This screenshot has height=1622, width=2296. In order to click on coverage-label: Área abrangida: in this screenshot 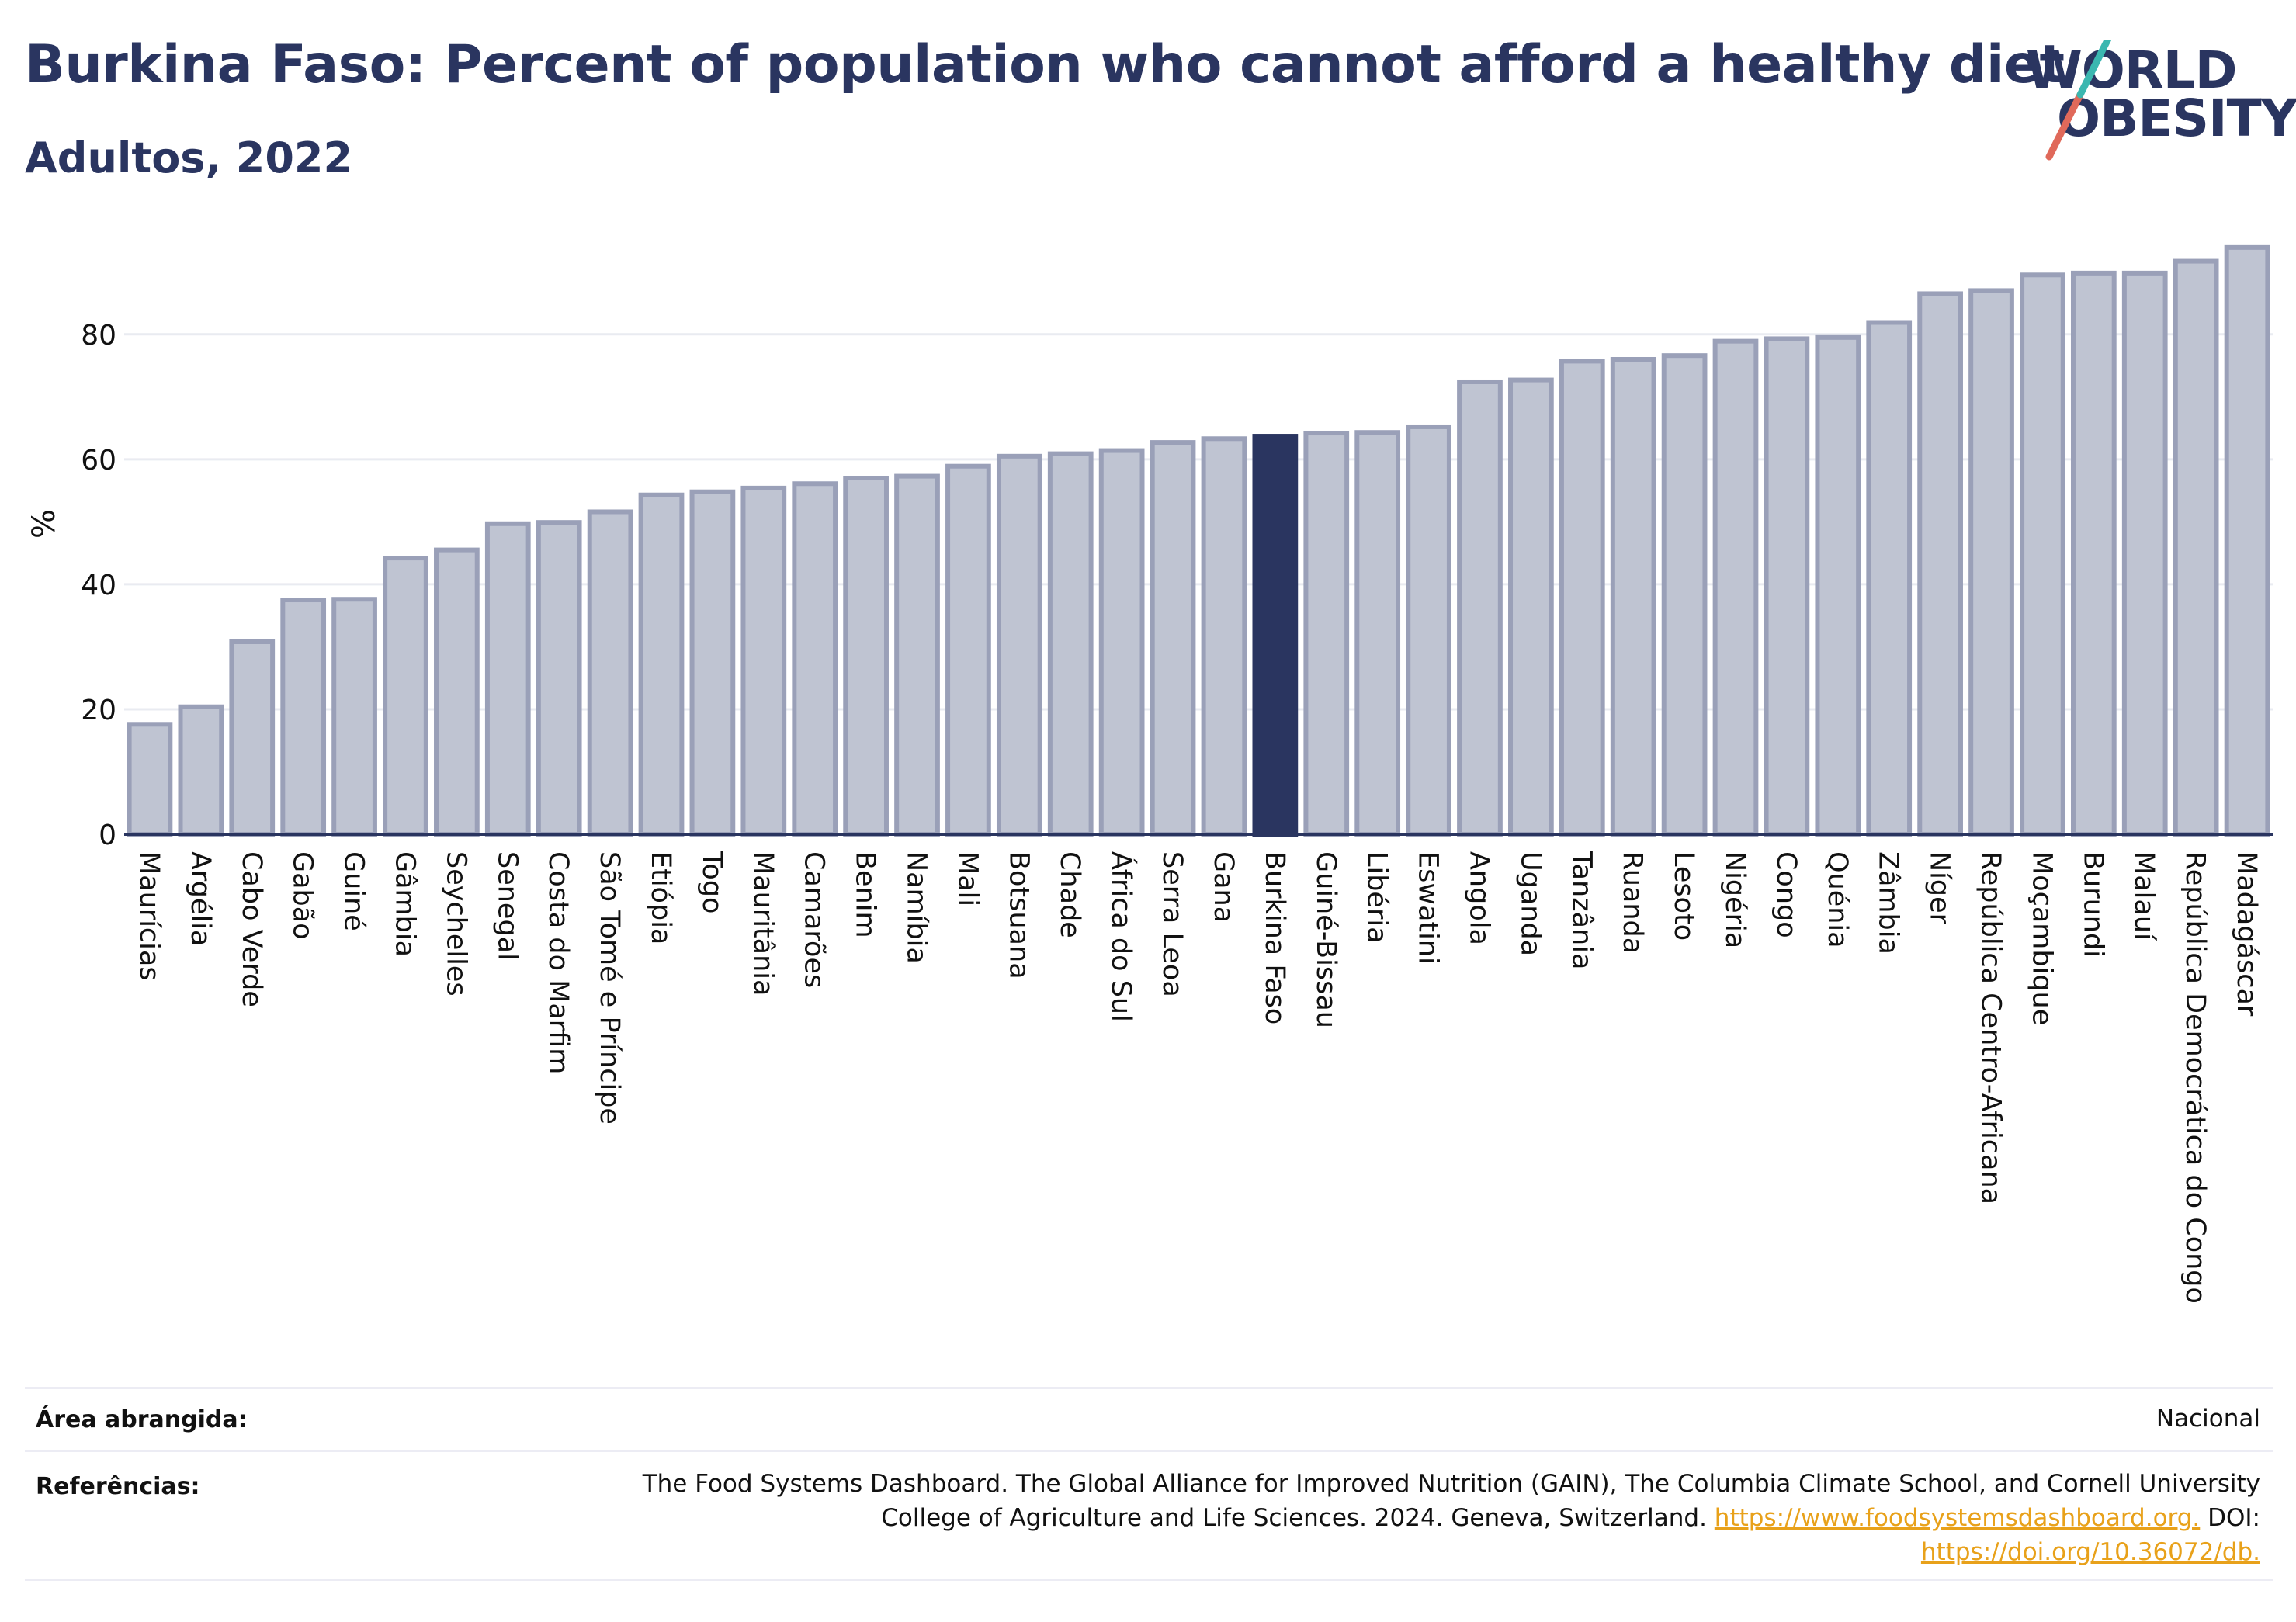, I will do `click(142, 1419)`.